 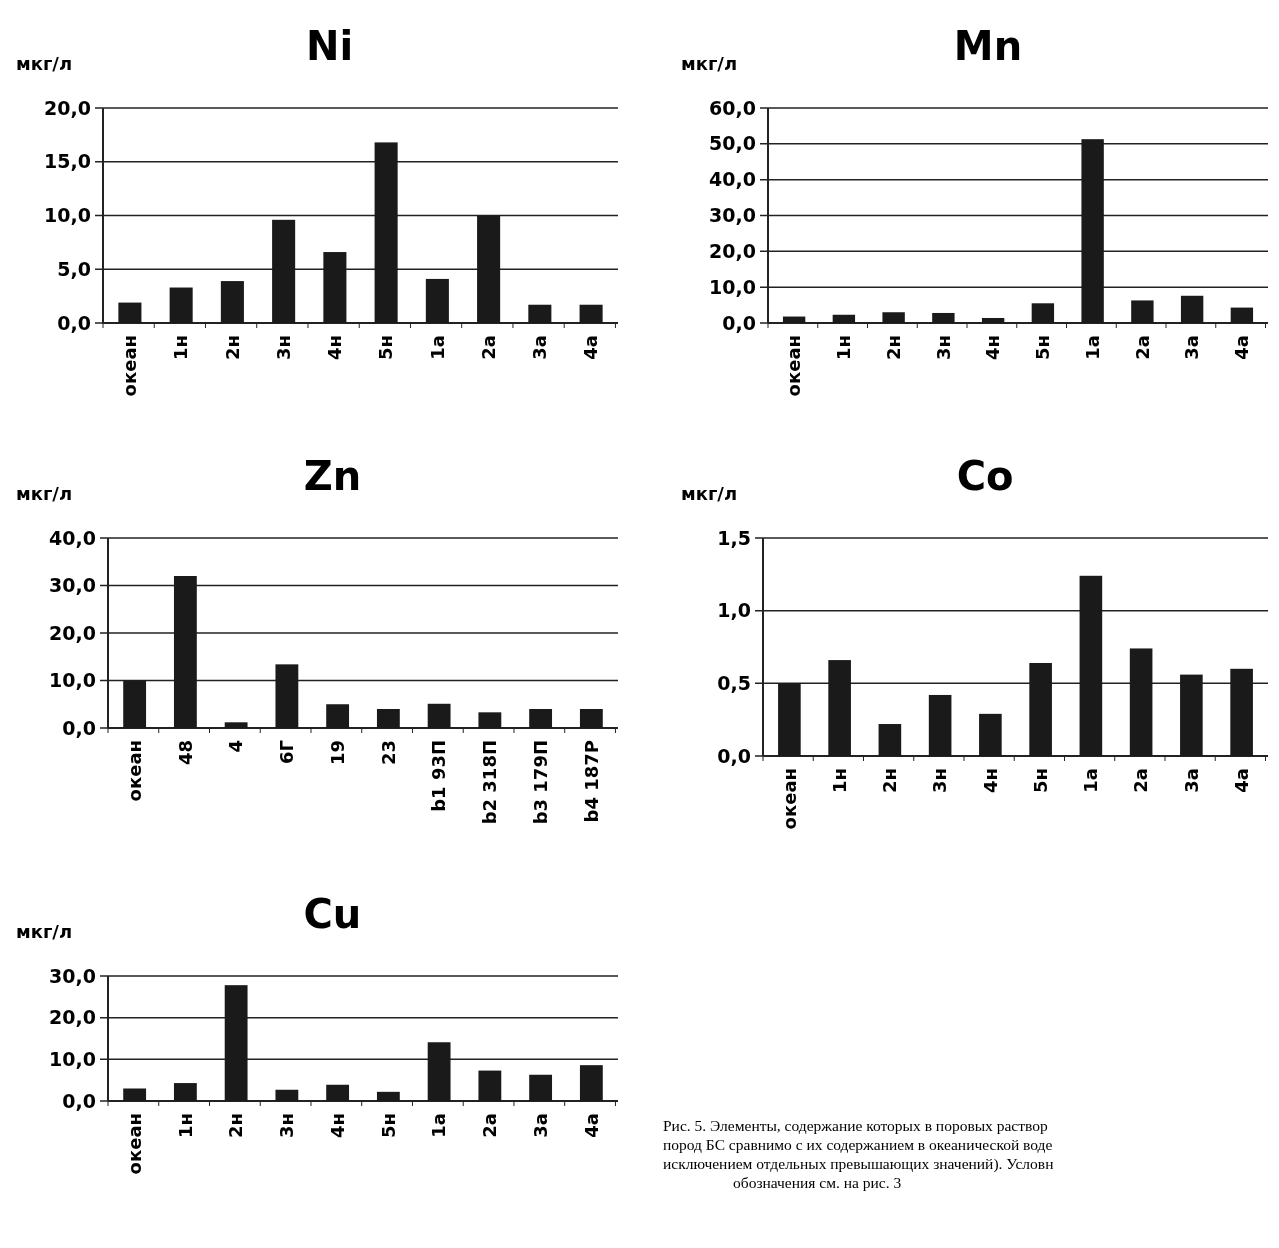 I want to click on x-tick-label: b3 179П, so click(x=540, y=782).